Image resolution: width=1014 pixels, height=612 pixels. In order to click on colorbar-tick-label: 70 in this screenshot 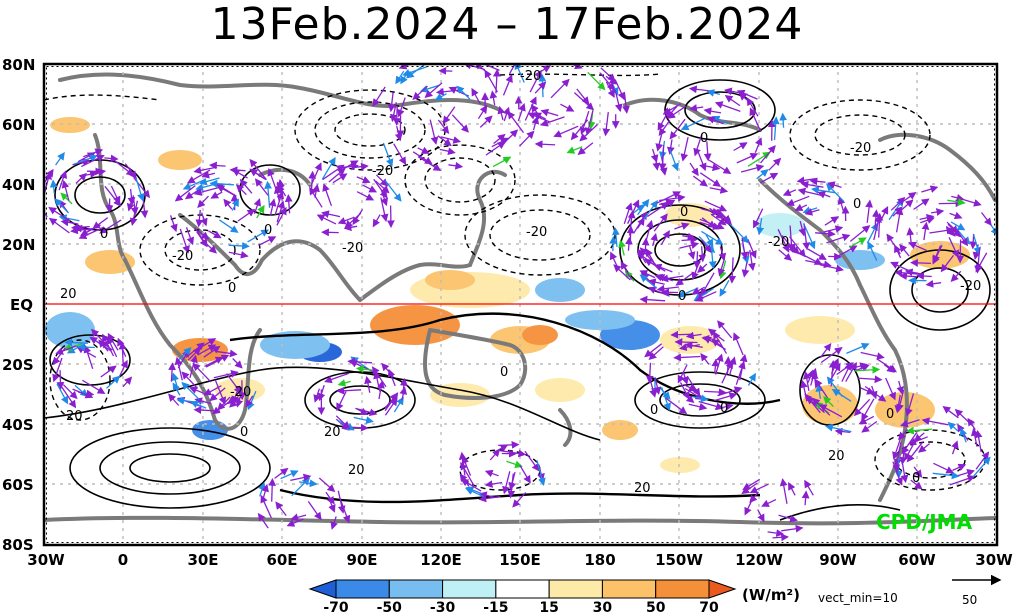, I will do `click(709, 606)`.